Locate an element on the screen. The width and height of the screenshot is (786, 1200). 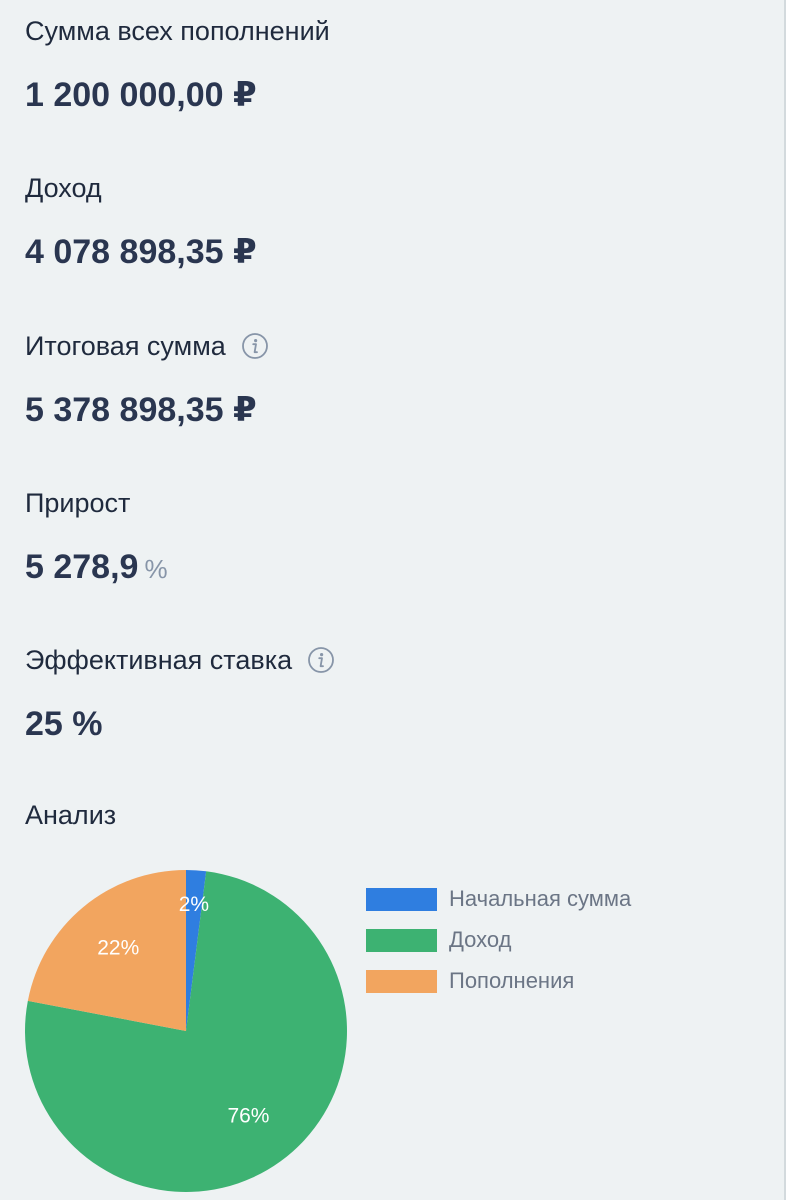
stat-final-sum: Итоговая сумма 5 378 898,35 ₽ is located at coordinates (146, 379).